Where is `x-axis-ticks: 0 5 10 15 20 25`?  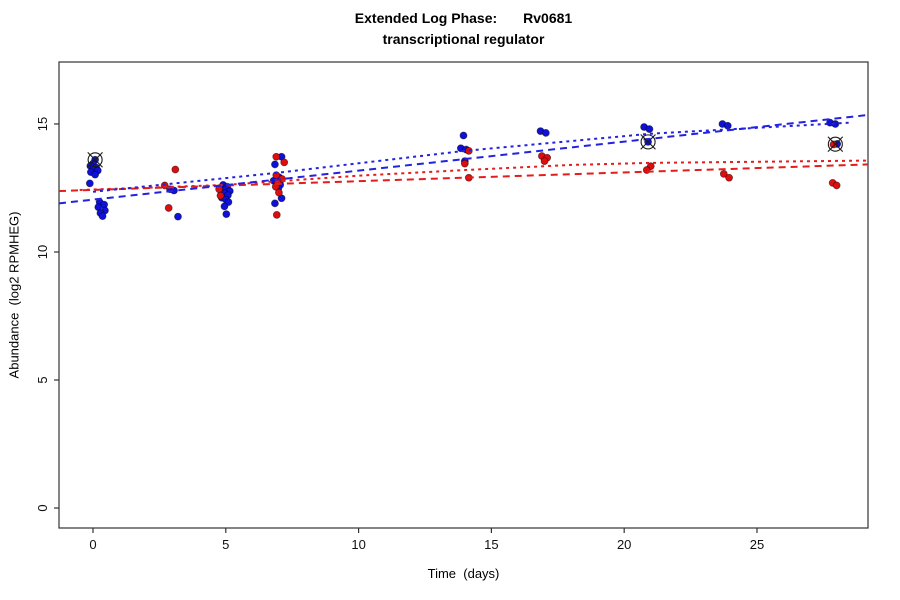
x-axis-ticks: 0 5 10 15 20 25 is located at coordinates (426, 540).